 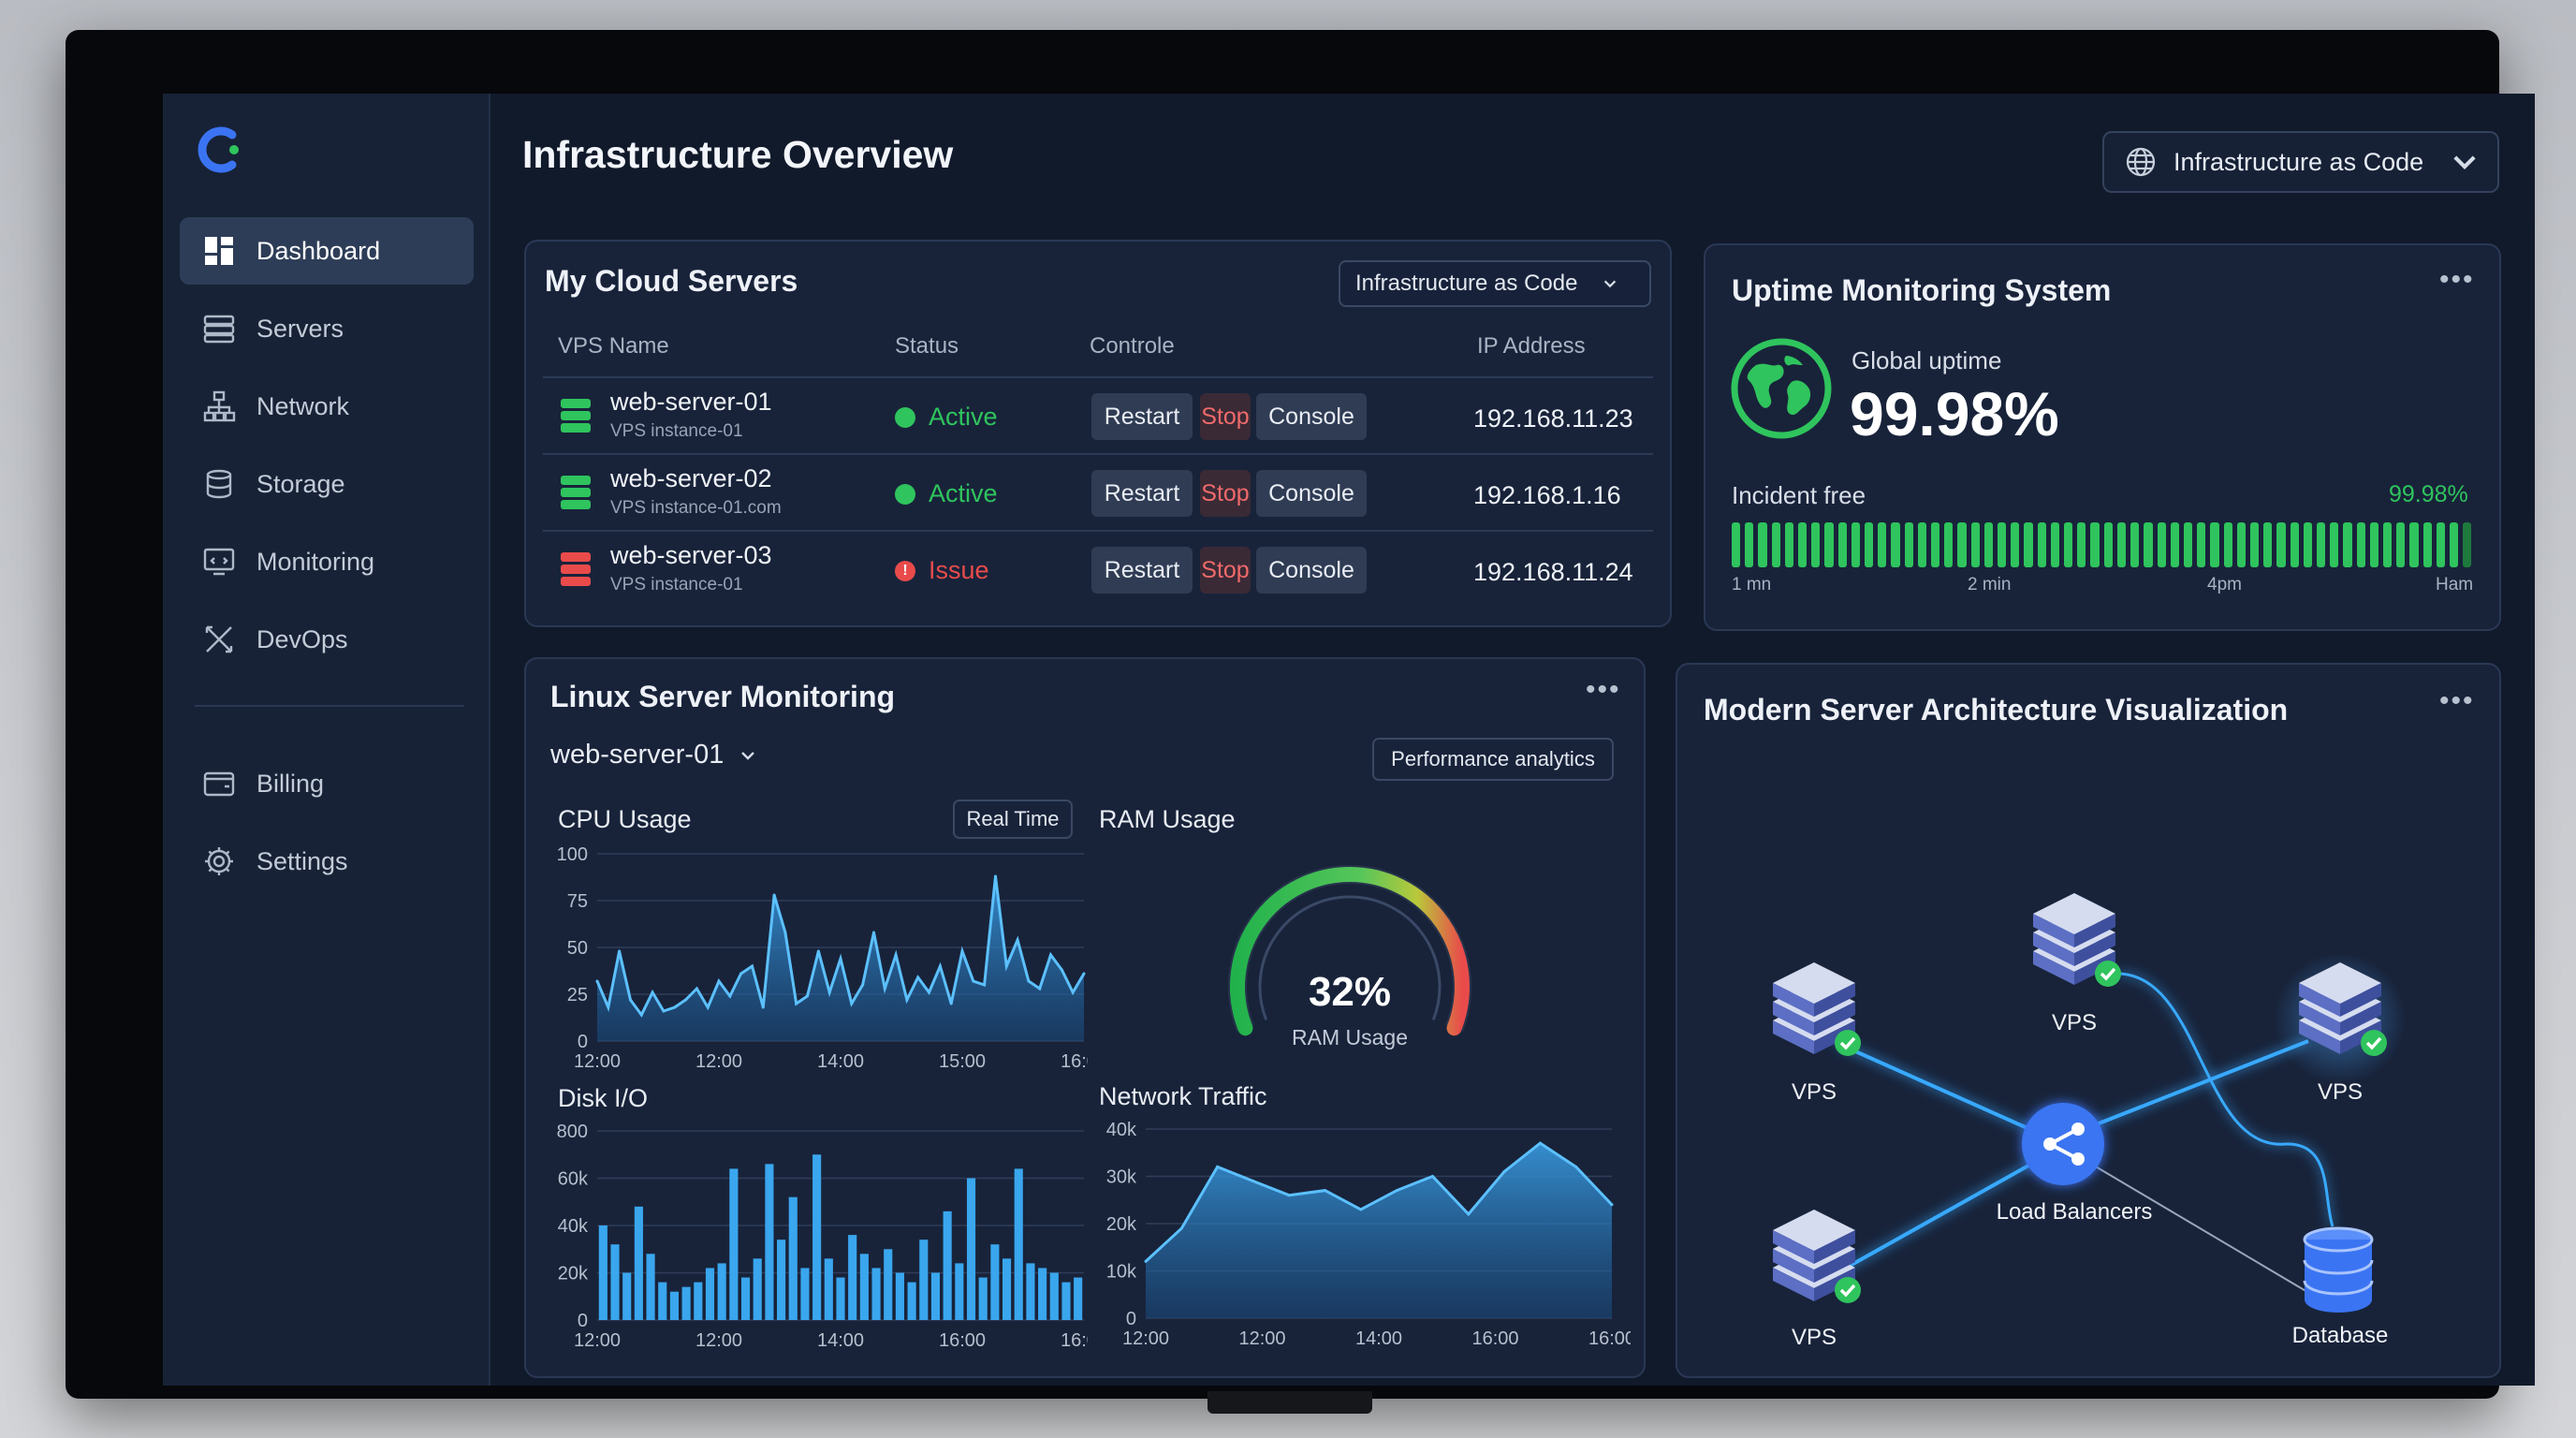 I want to click on app-logo-icon, so click(x=221, y=150).